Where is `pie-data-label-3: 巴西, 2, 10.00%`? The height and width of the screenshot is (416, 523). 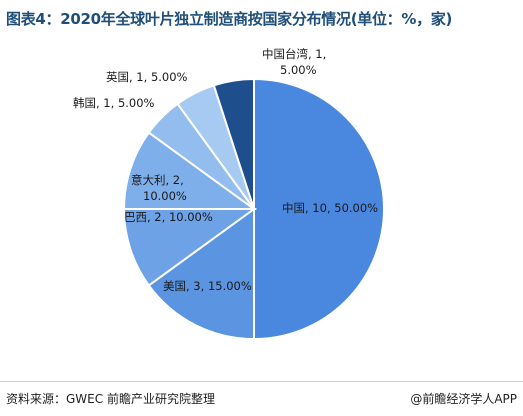
pie-data-label-3: 巴西, 2, 10.00% is located at coordinates (168, 217).